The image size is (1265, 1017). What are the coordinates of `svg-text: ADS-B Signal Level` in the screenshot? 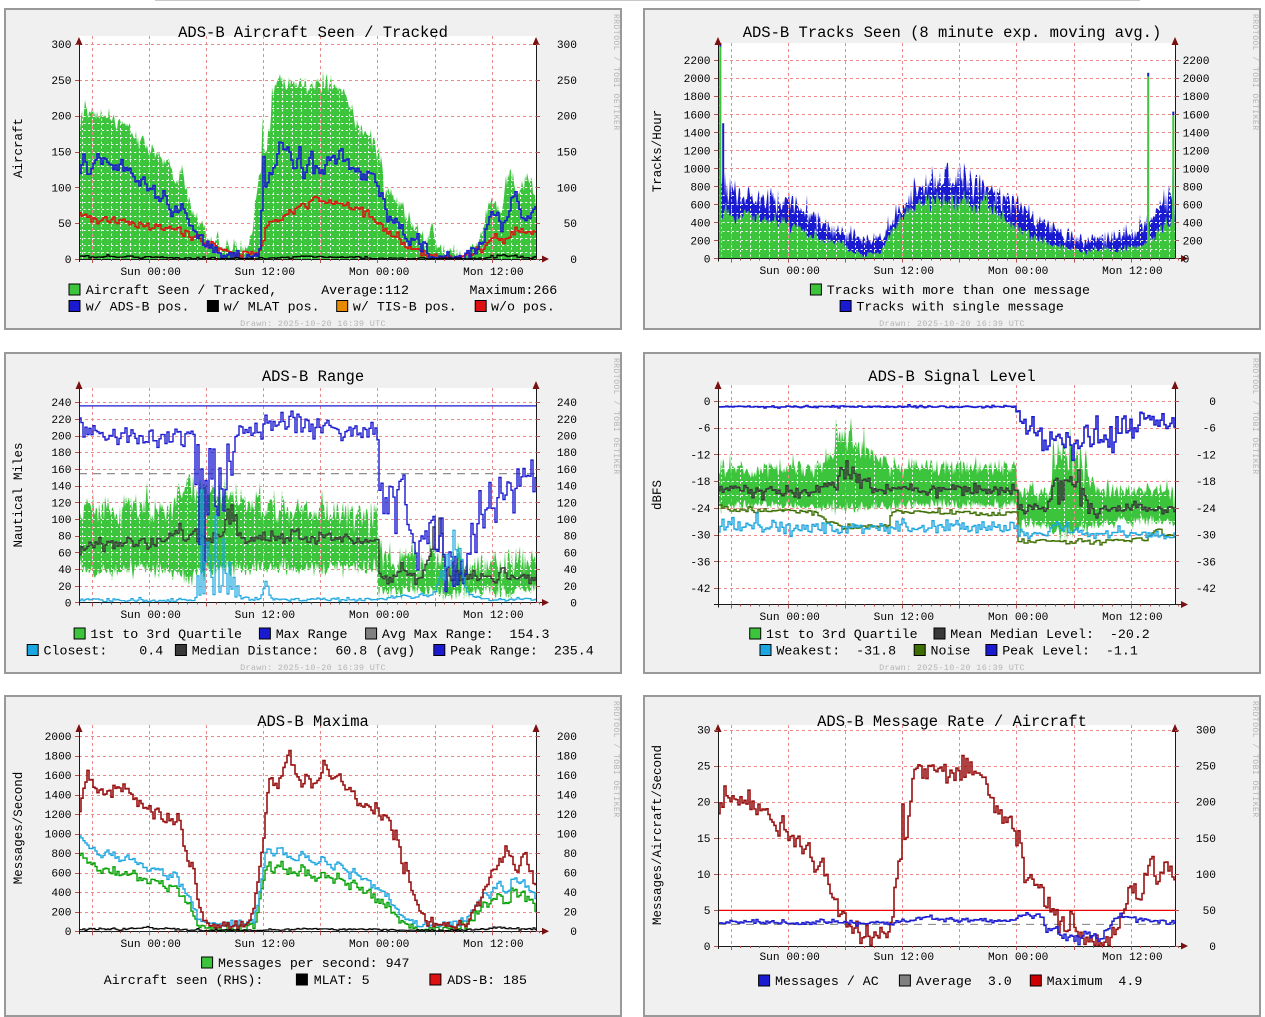 It's located at (951, 377).